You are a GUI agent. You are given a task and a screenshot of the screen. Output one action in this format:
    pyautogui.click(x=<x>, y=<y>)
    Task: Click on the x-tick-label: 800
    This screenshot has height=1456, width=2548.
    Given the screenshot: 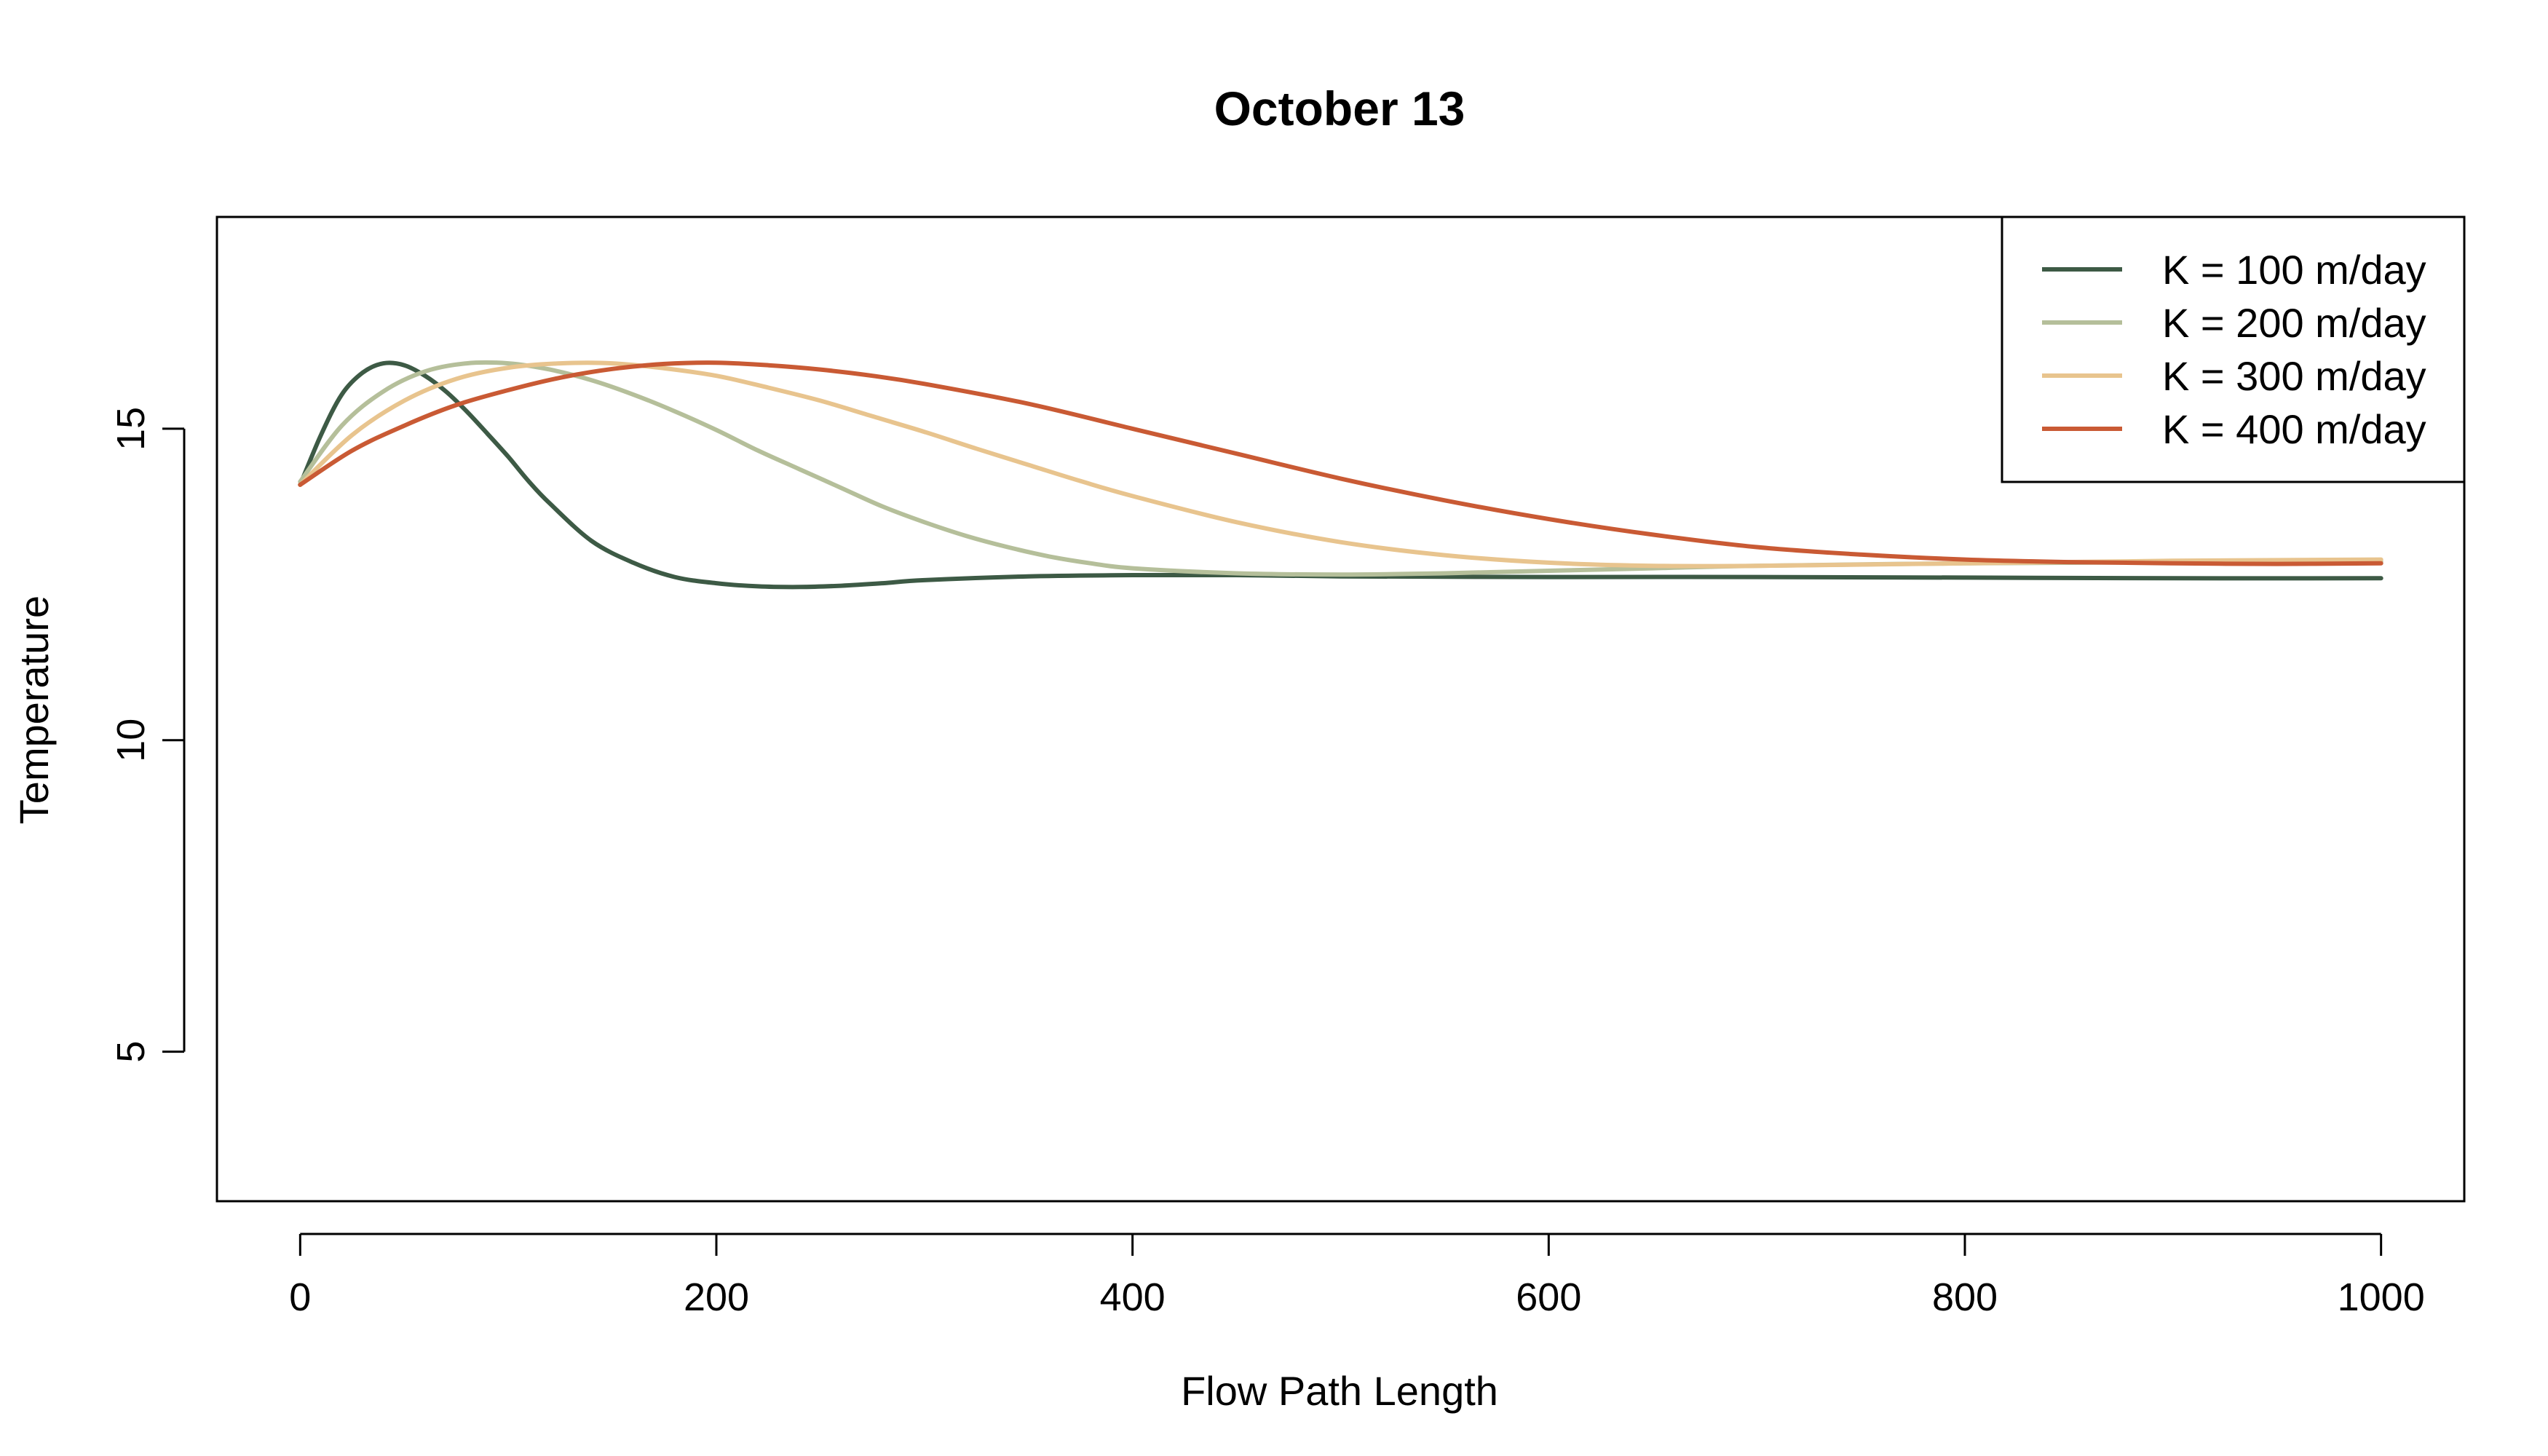 What is the action you would take?
    pyautogui.click(x=1965, y=1297)
    